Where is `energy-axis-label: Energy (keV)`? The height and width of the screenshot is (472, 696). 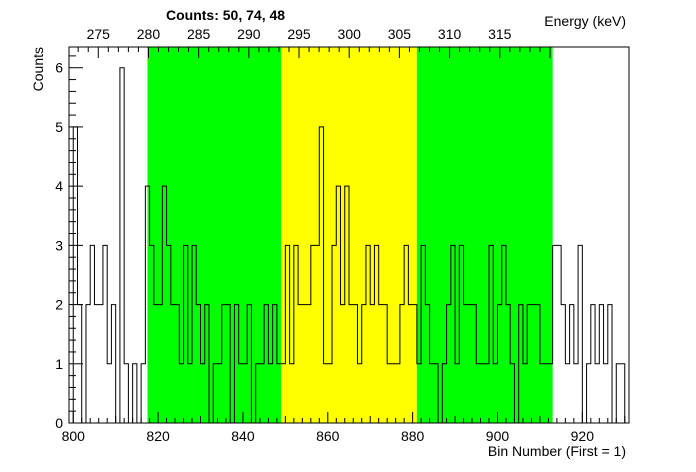 energy-axis-label: Energy (keV) is located at coordinates (585, 21).